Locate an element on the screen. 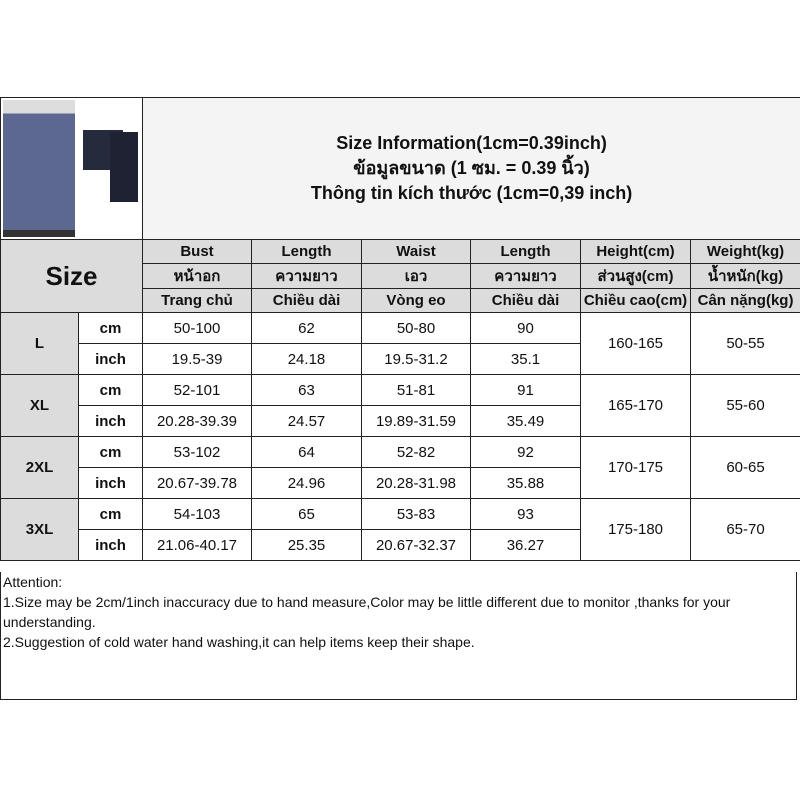 This screenshot has width=800, height=800. header-vi: Chiều cao(cm) is located at coordinates (635, 300).